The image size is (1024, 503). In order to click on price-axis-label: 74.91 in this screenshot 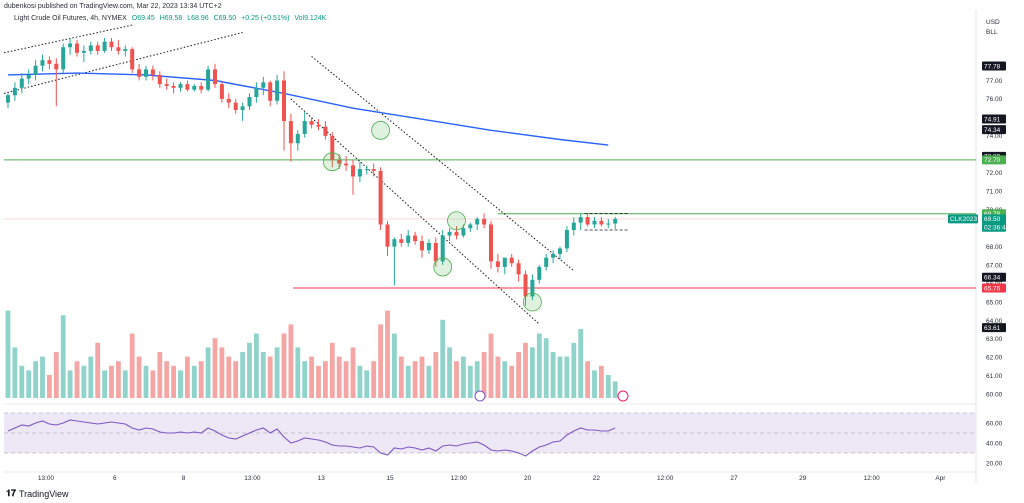, I will do `click(994, 119)`.